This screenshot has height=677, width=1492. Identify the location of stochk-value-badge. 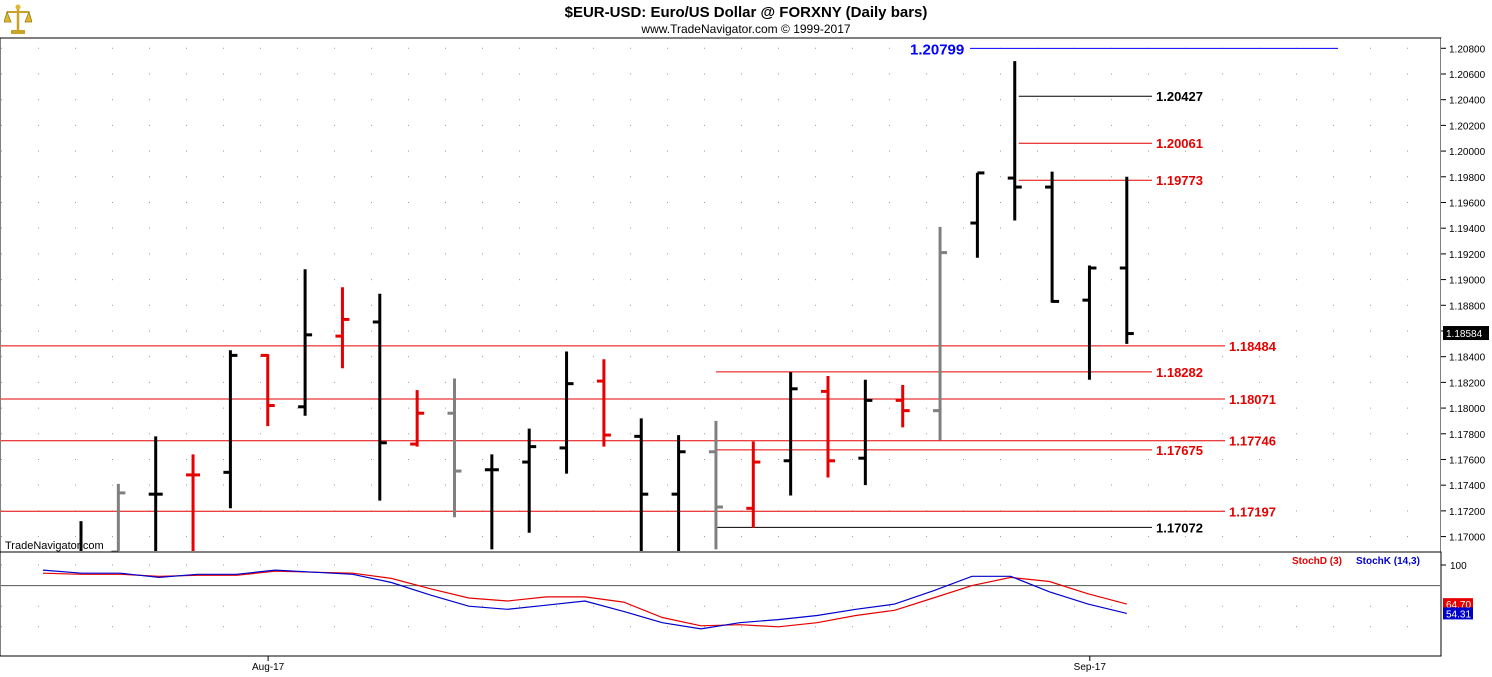
(1458, 613).